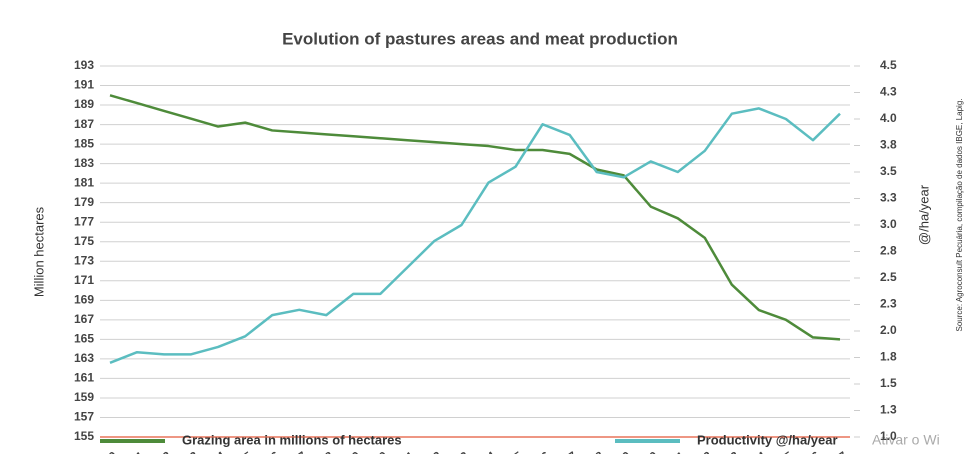  What do you see at coordinates (888, 224) in the screenshot?
I see `y2-tick-label: 3.0` at bounding box center [888, 224].